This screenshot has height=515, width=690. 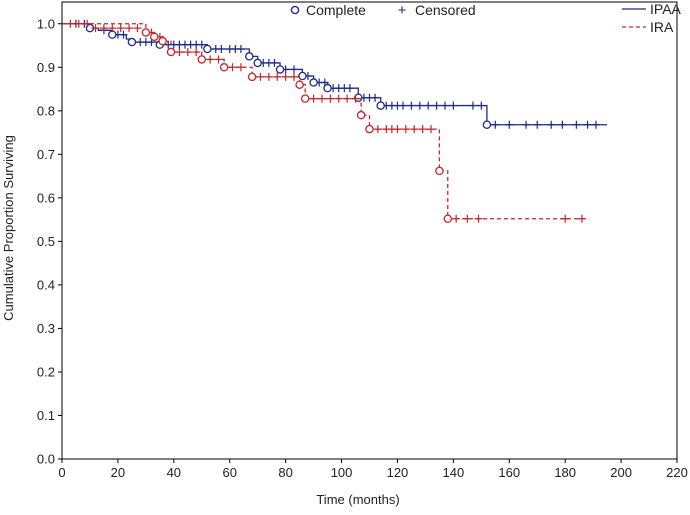 I want to click on x-tick-label: 100, so click(x=342, y=472).